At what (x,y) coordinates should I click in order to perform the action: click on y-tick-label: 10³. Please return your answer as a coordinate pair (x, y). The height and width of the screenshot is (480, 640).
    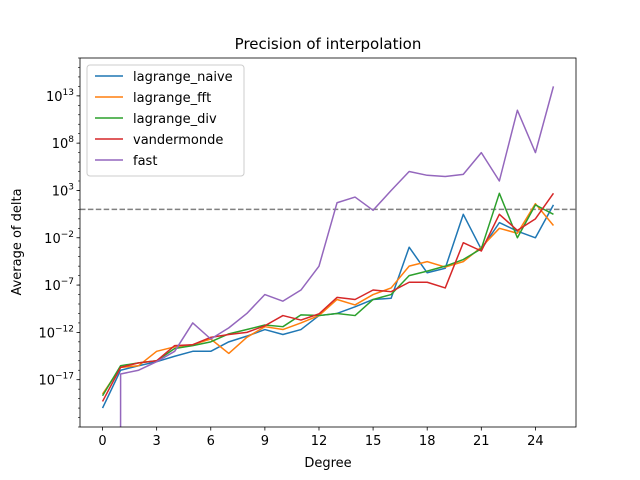
    Looking at the image, I should click on (63, 190).